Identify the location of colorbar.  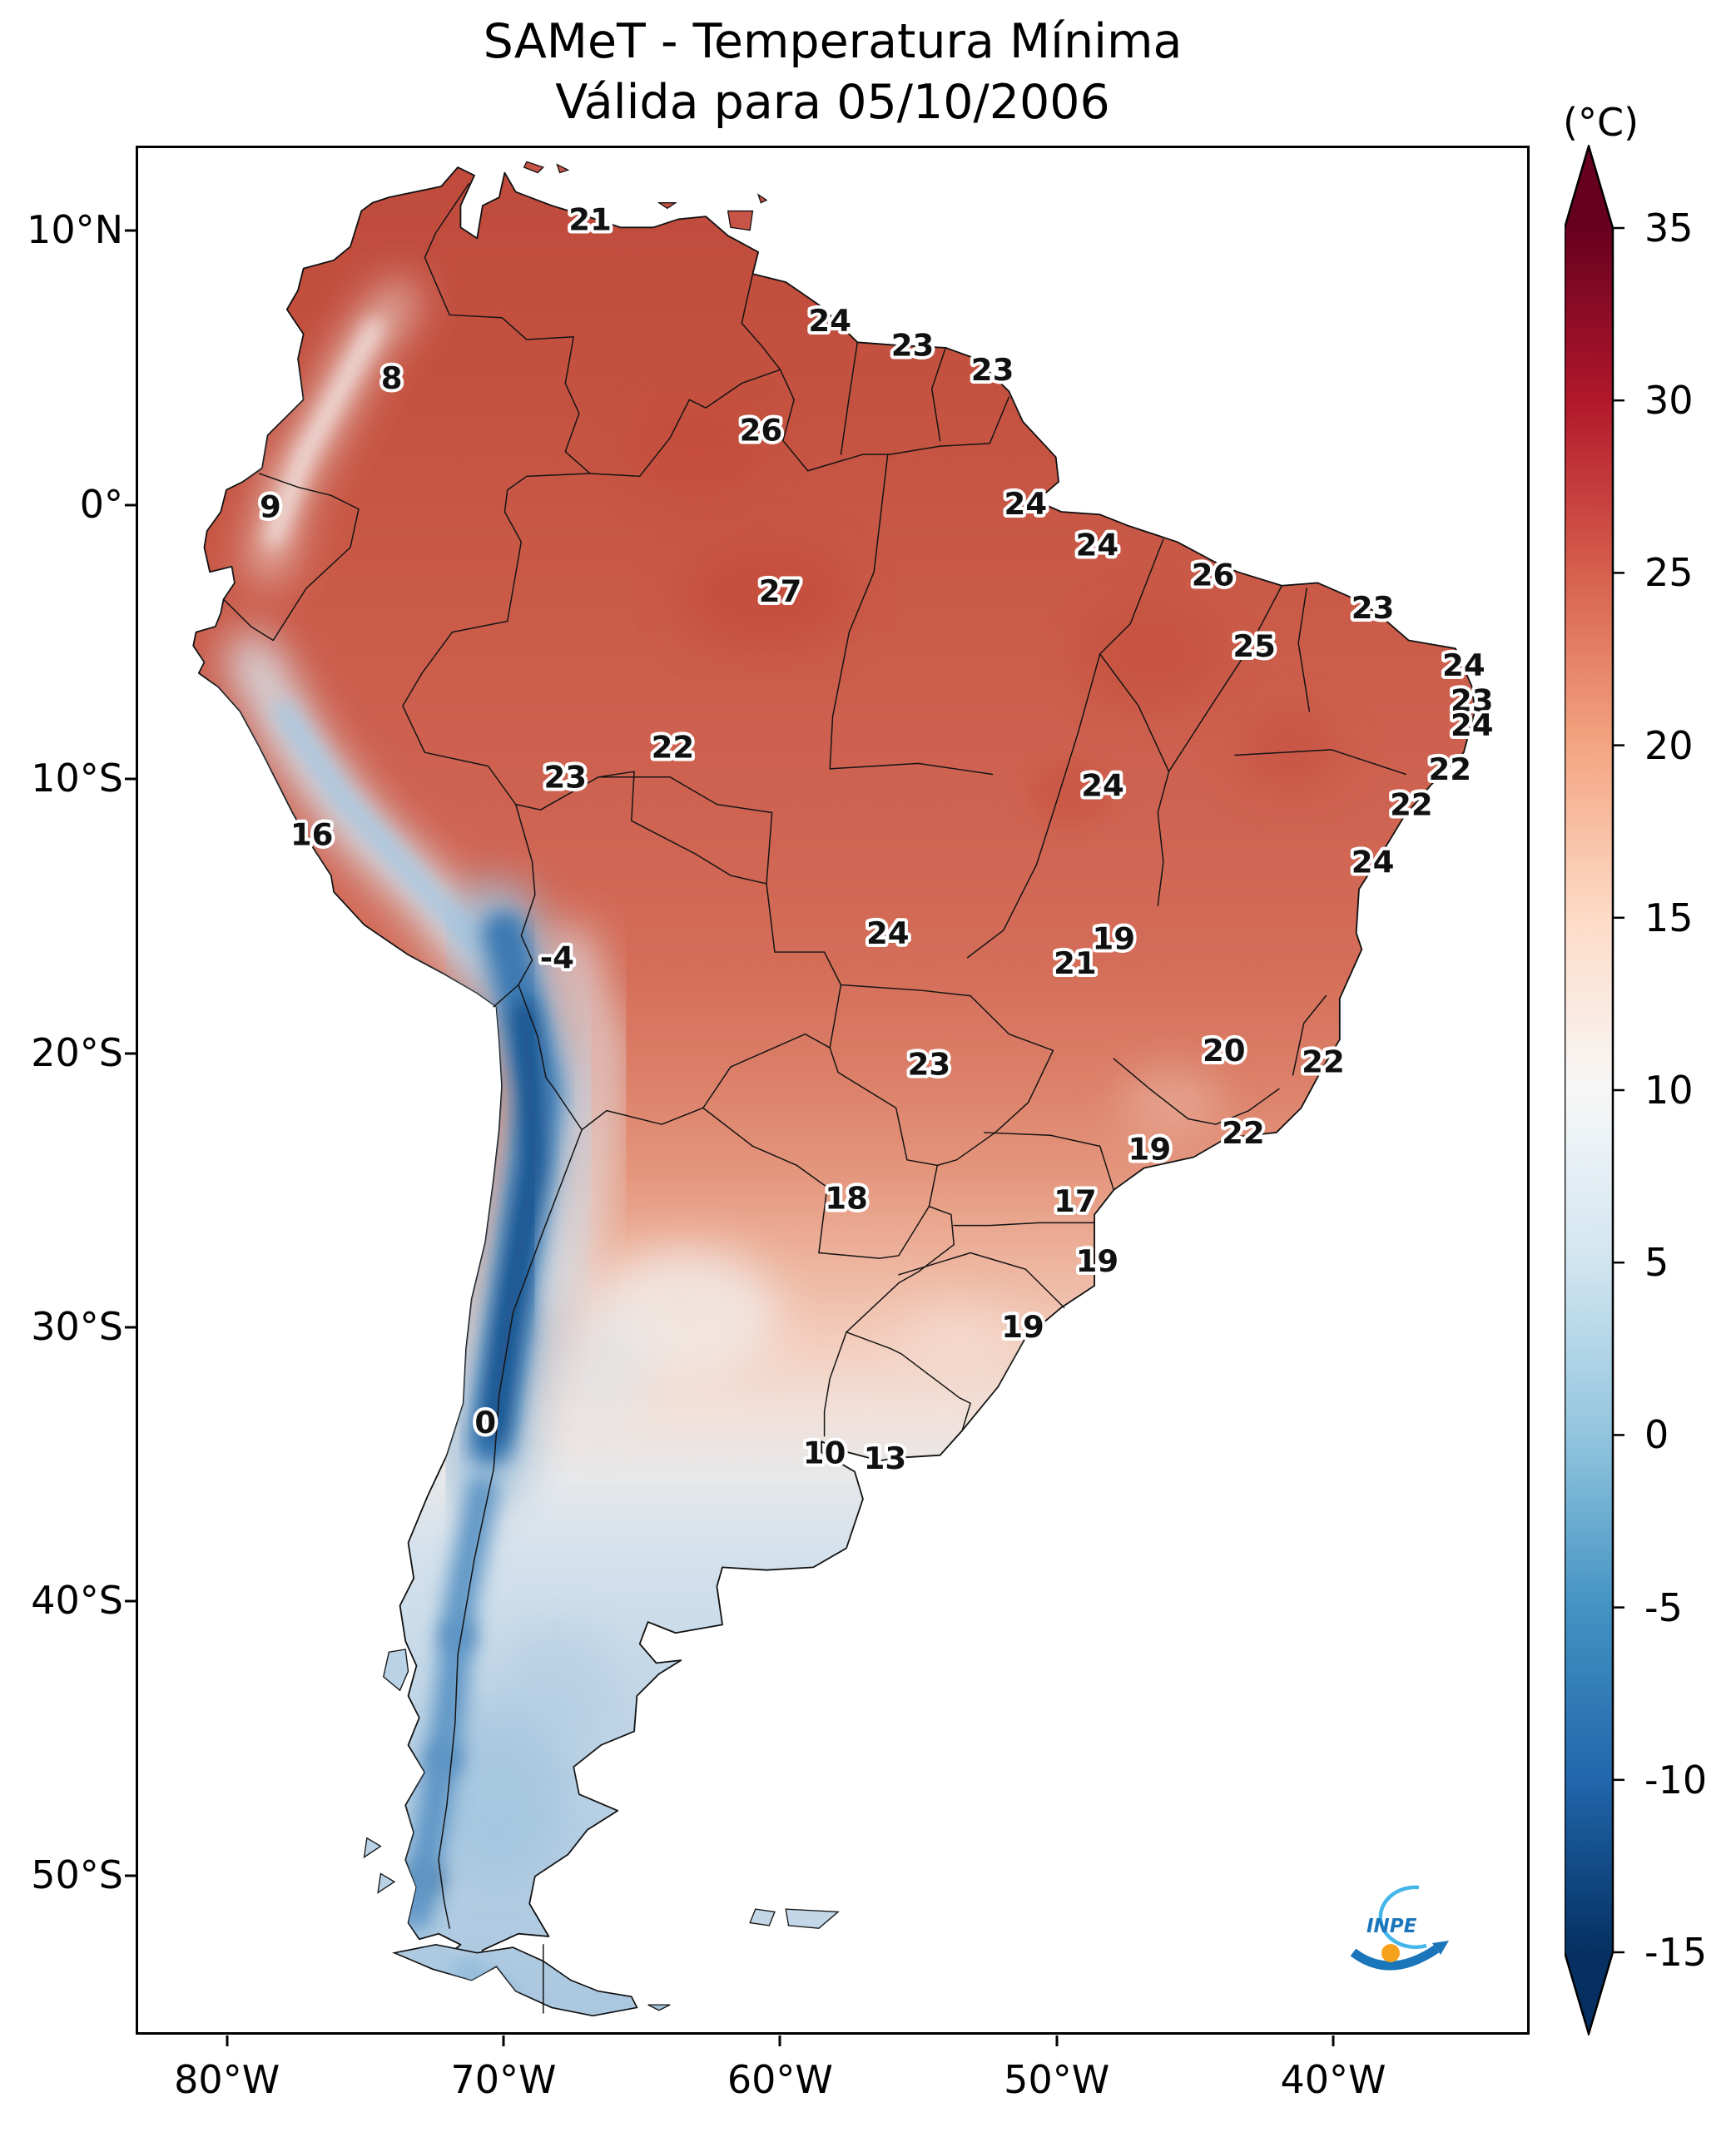
(1595, 1090).